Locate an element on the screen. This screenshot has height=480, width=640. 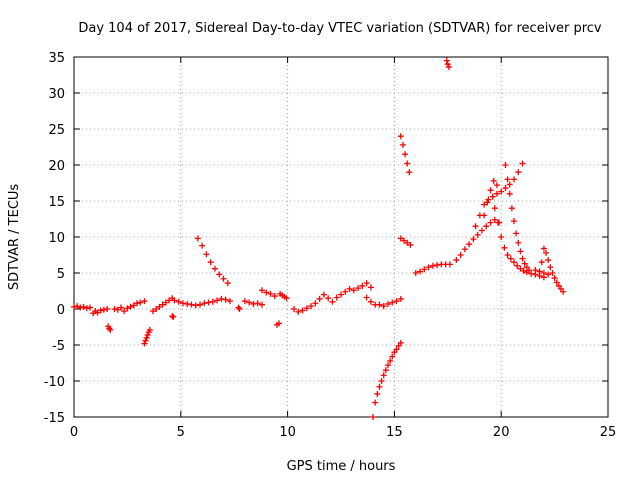
x-axis-label: GPS time / hours is located at coordinates (341, 466).